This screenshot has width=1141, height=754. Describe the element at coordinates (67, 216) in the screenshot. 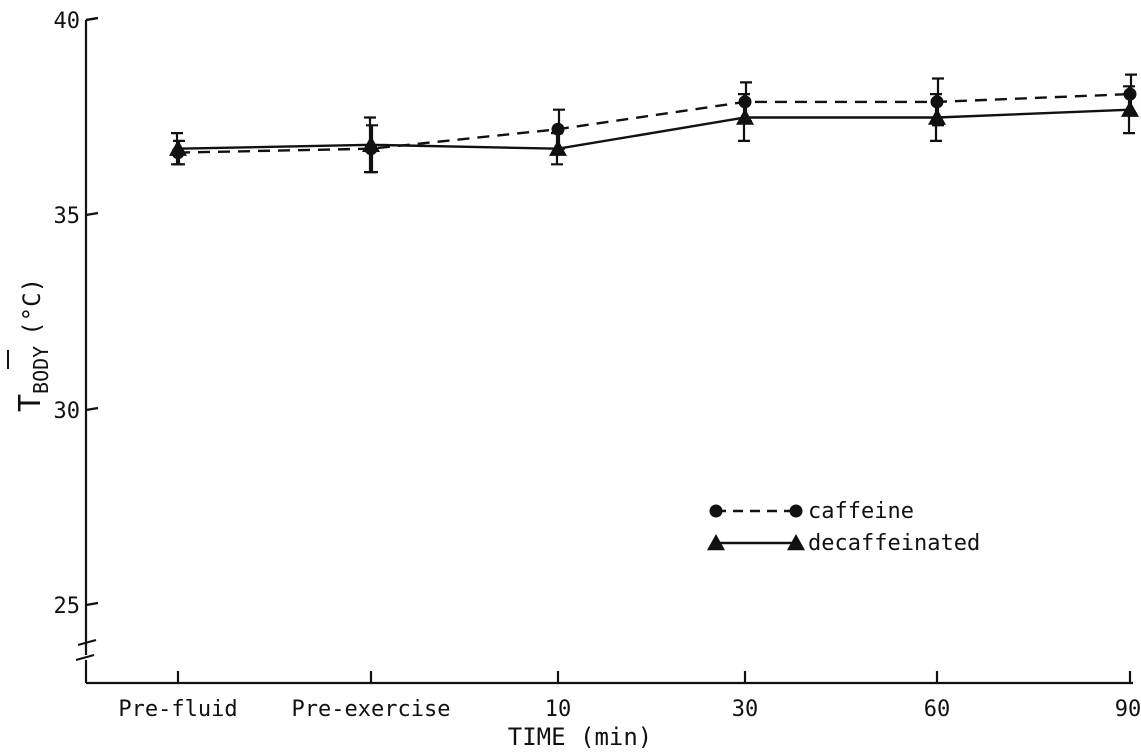

I see `y-tick-label: 35` at that location.